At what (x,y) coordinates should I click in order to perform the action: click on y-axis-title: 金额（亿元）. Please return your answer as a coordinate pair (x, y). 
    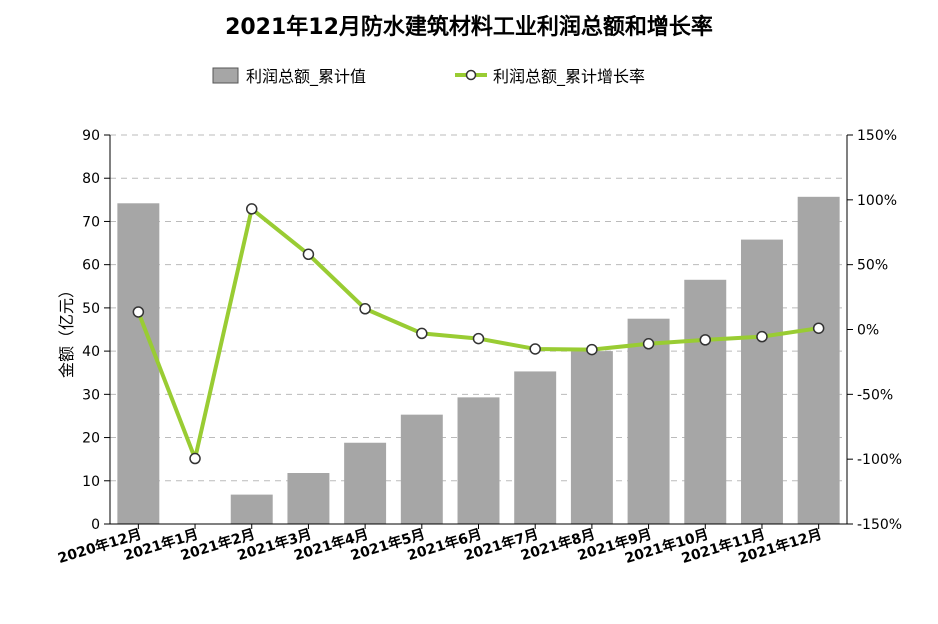
    Looking at the image, I should click on (66, 330).